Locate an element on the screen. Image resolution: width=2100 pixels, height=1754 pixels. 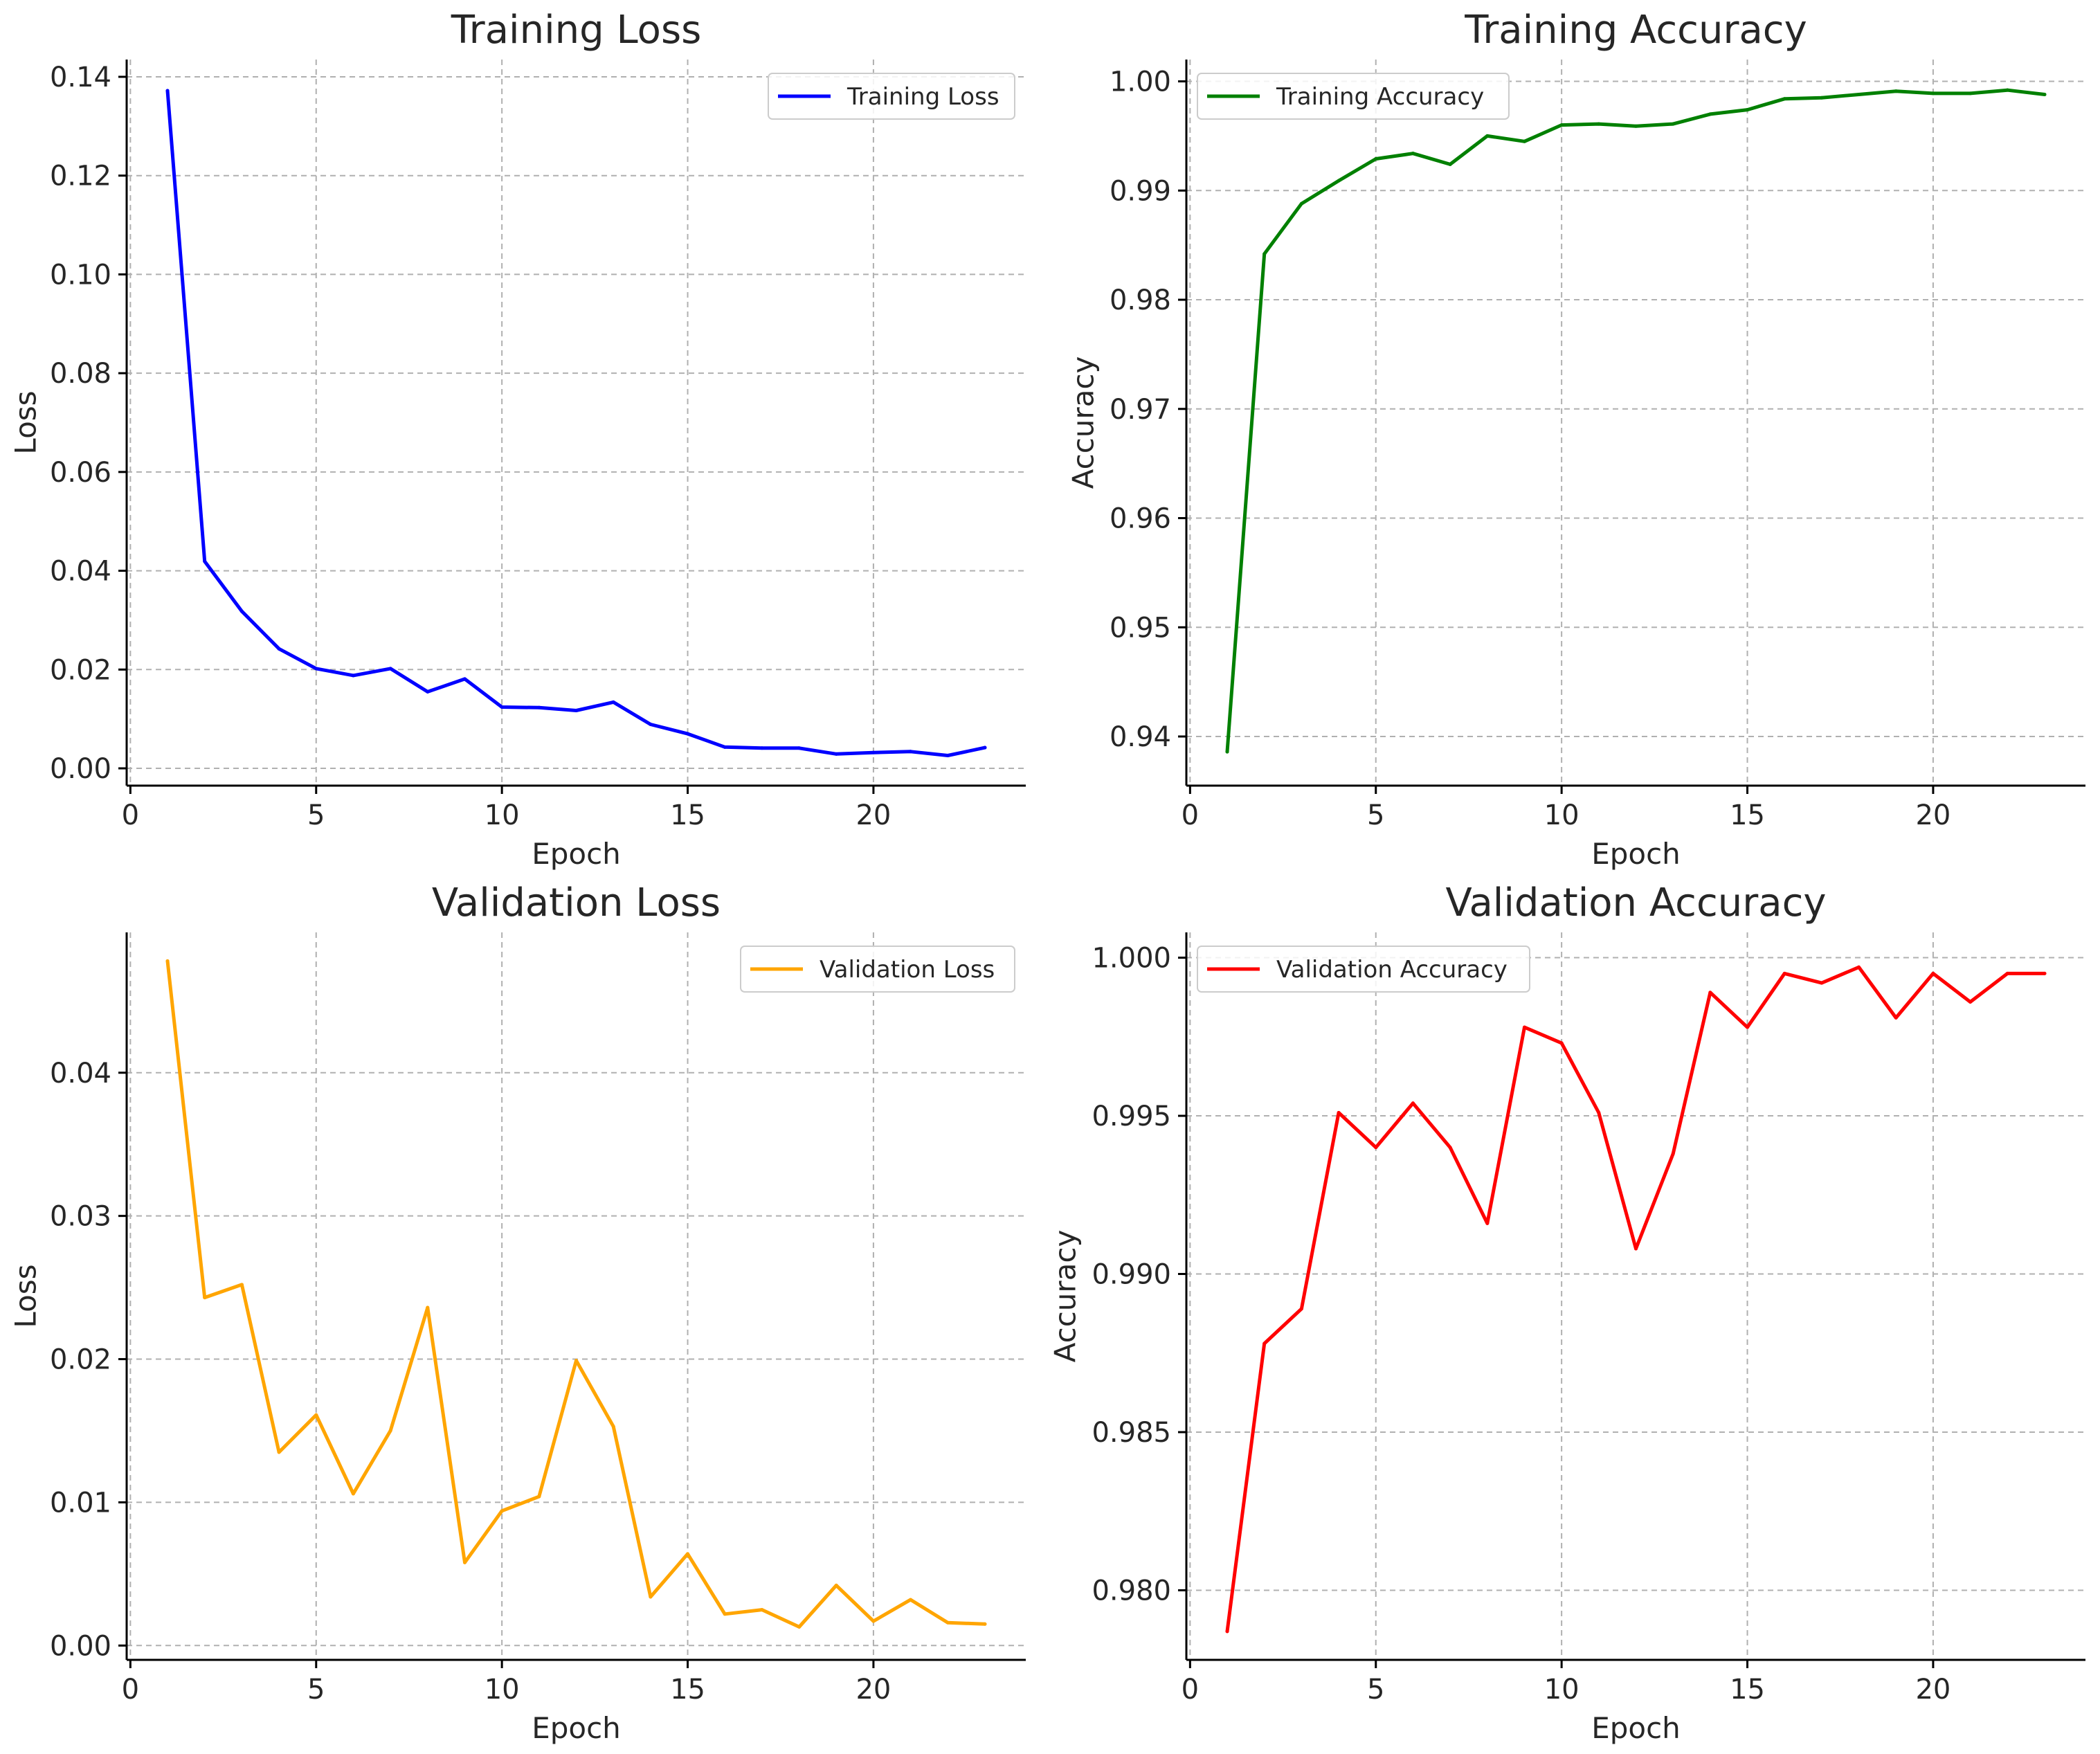
y-tick-label: 0.99 is located at coordinates (1140, 191).